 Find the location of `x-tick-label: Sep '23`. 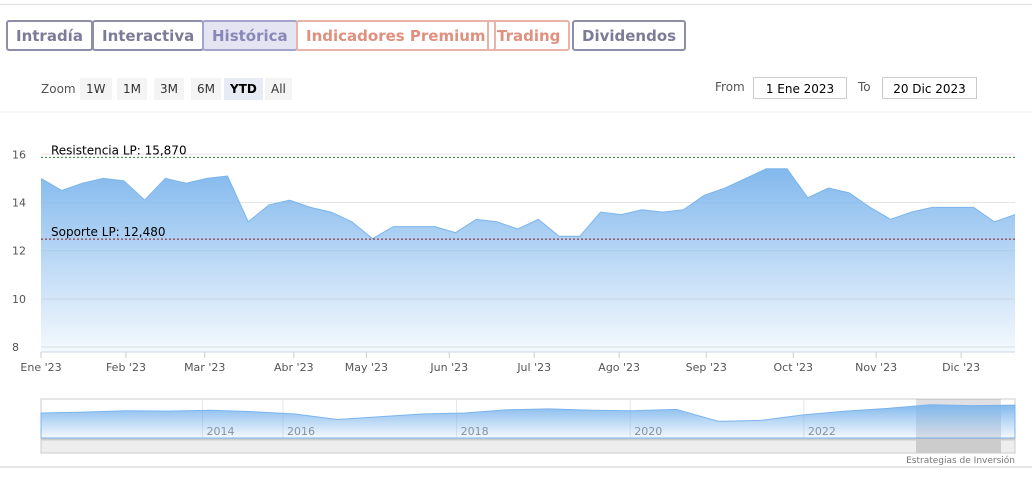

x-tick-label: Sep '23 is located at coordinates (706, 367).